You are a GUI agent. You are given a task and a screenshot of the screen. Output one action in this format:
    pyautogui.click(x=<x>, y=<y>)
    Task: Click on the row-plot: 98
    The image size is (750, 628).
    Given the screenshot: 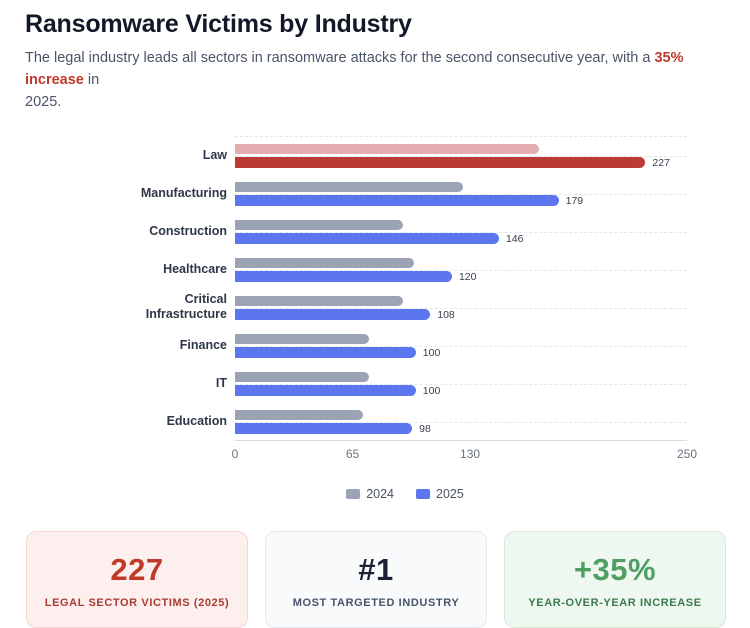 What is the action you would take?
    pyautogui.click(x=461, y=421)
    